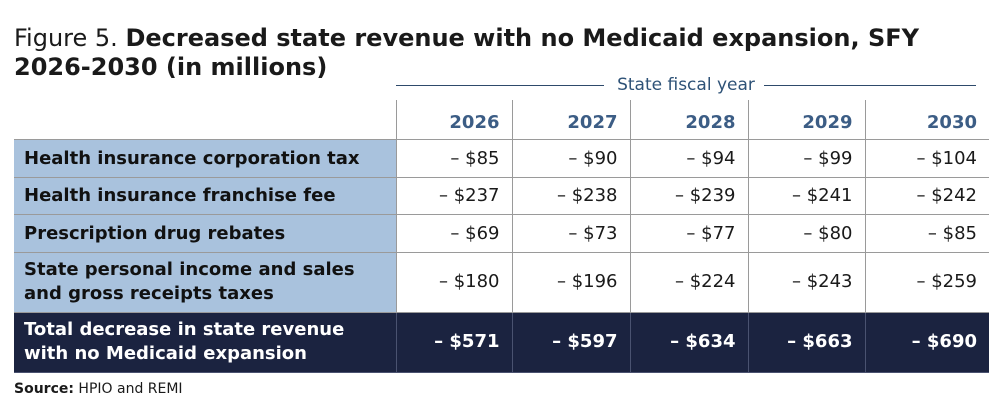 The height and width of the screenshot is (414, 1000). What do you see at coordinates (806, 195) in the screenshot?
I see `table-cell: – $241` at bounding box center [806, 195].